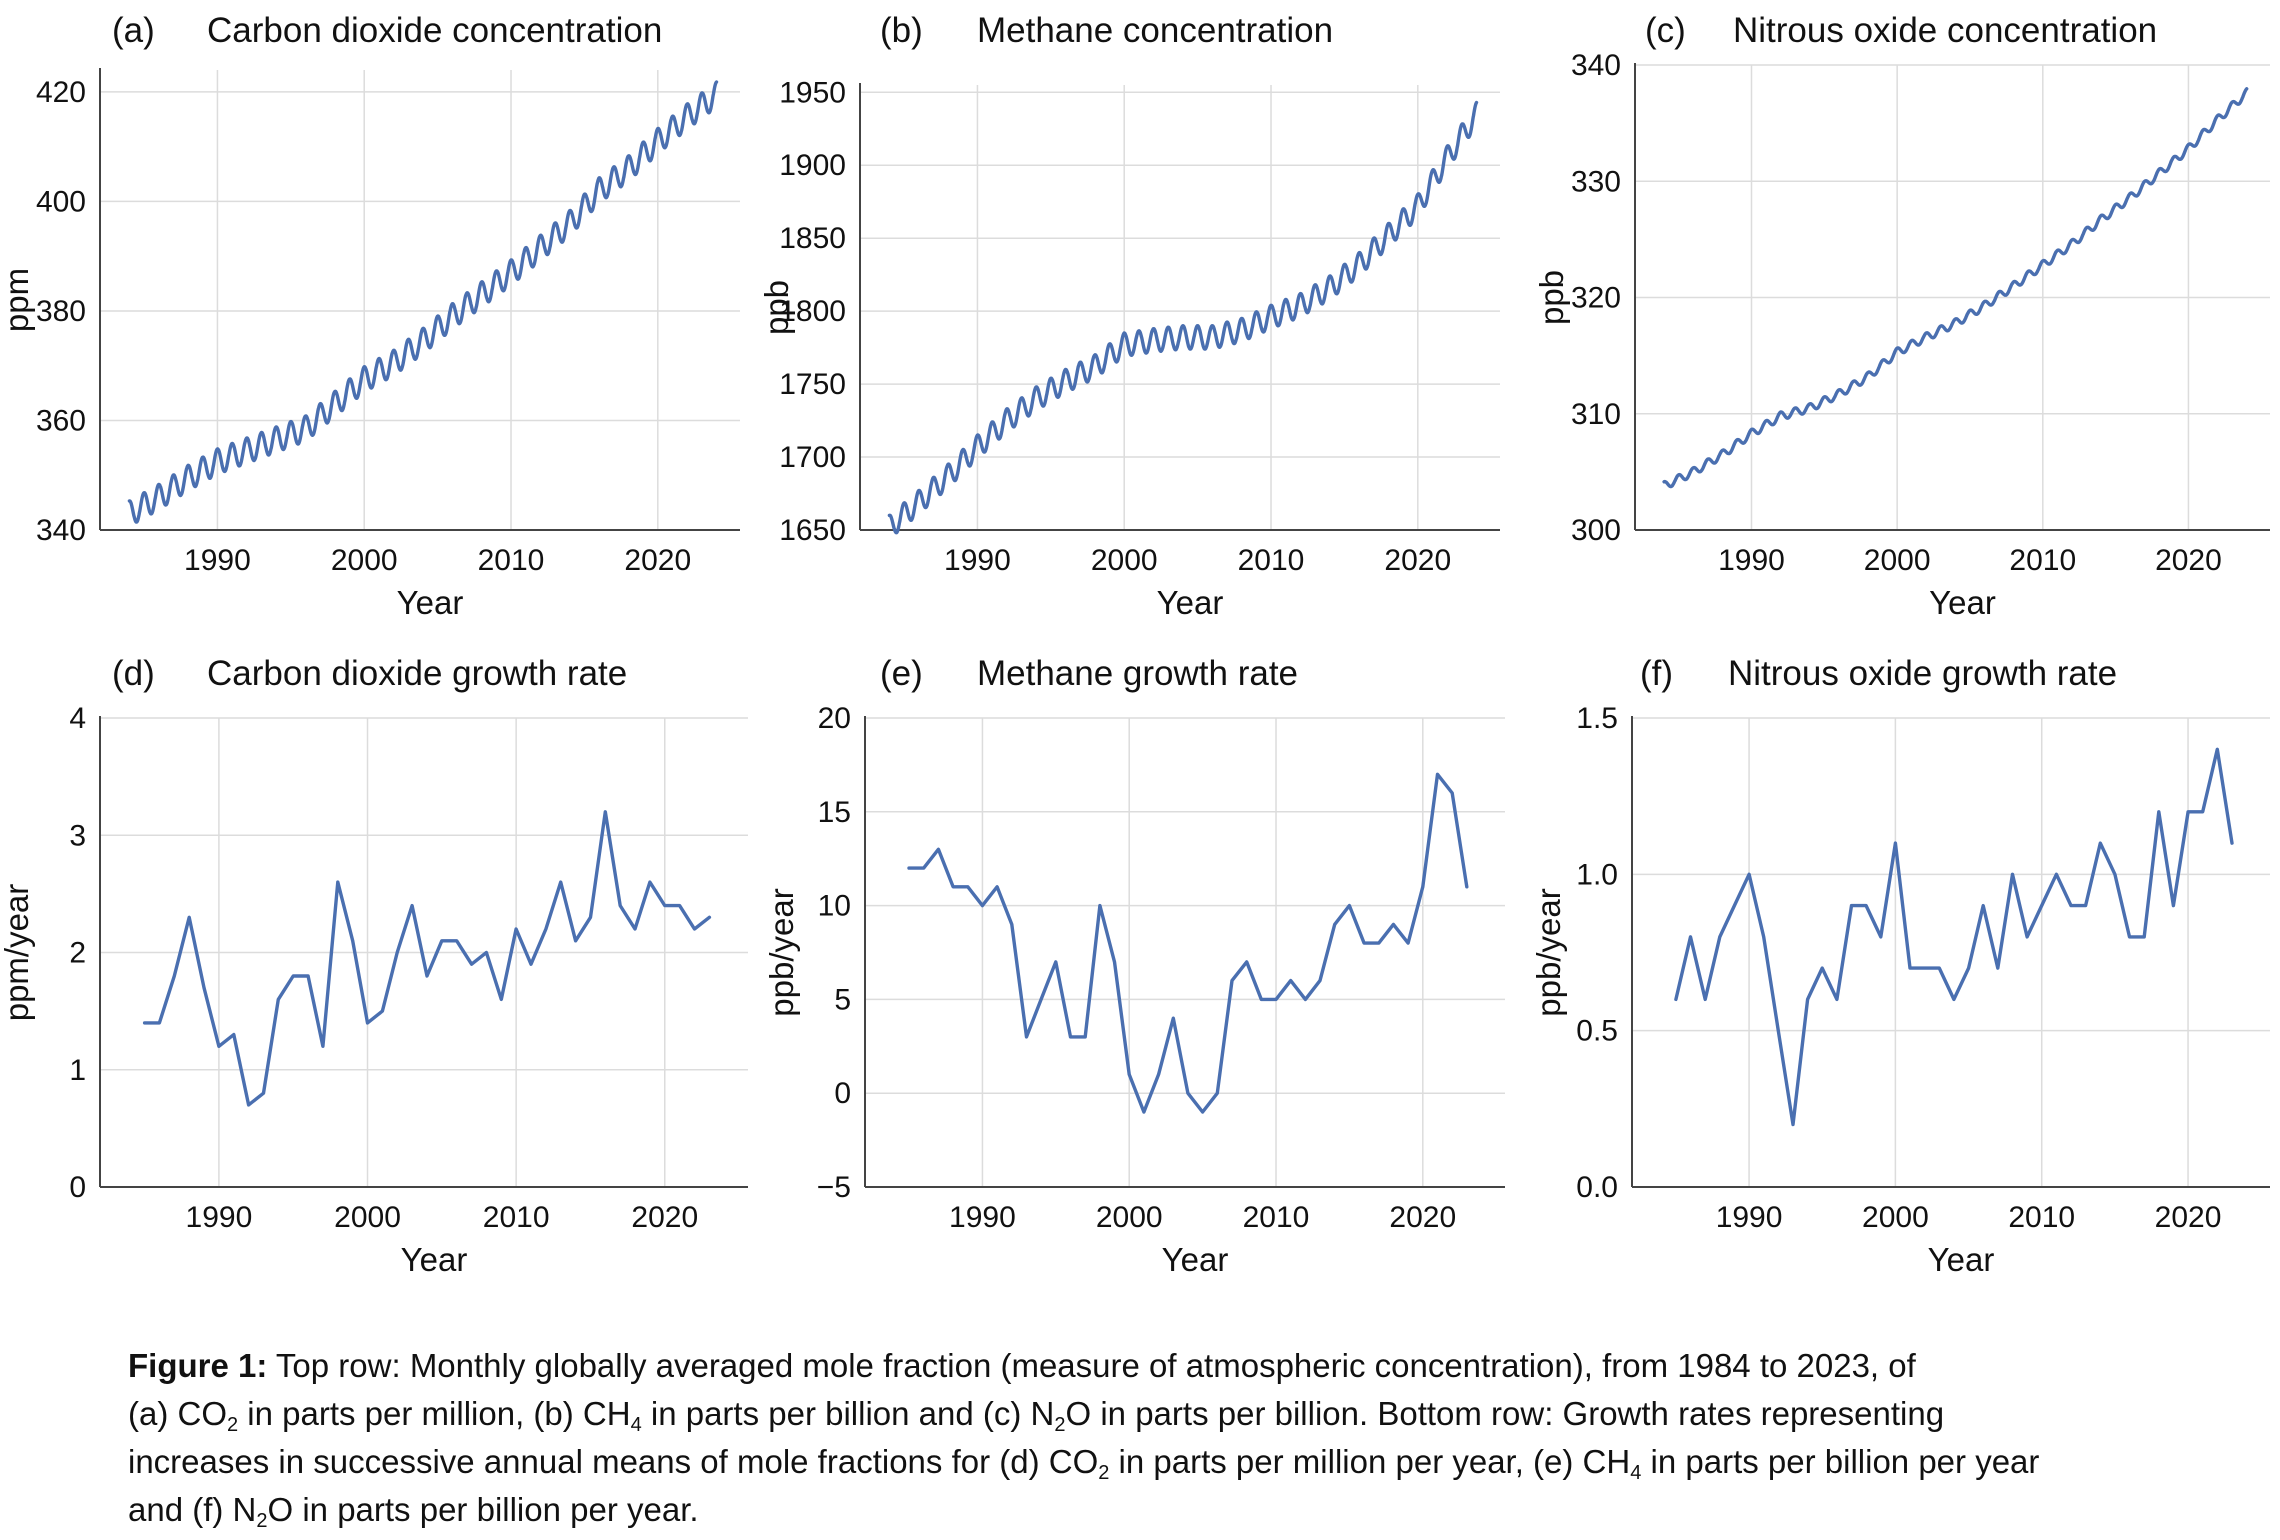 The width and height of the screenshot is (2280, 1540). I want to click on panel-letter: (e), so click(901, 673).